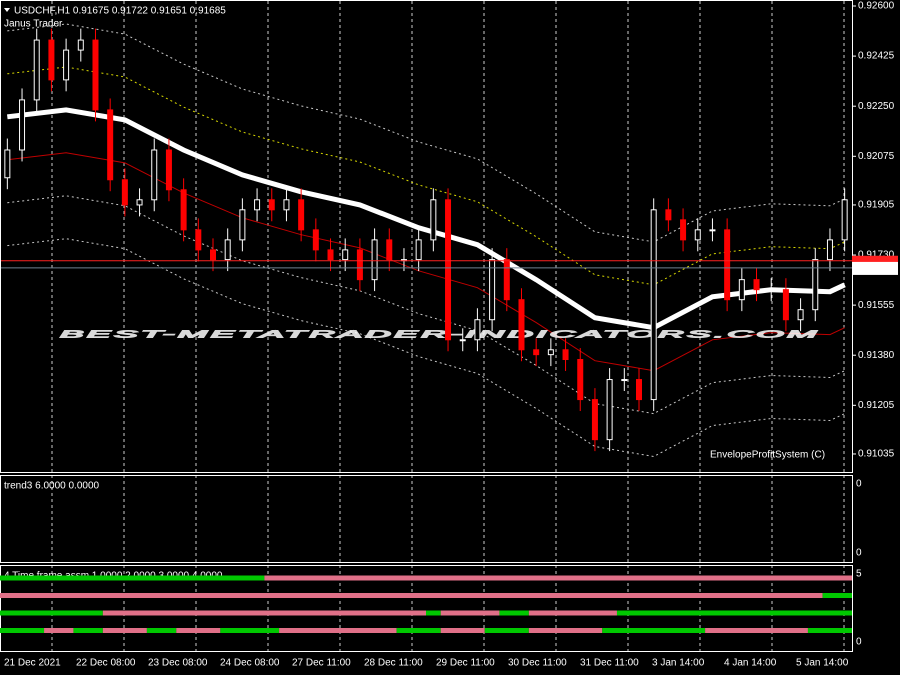 The width and height of the screenshot is (900, 675). I want to click on bid-label: 0.91685, so click(874, 269).